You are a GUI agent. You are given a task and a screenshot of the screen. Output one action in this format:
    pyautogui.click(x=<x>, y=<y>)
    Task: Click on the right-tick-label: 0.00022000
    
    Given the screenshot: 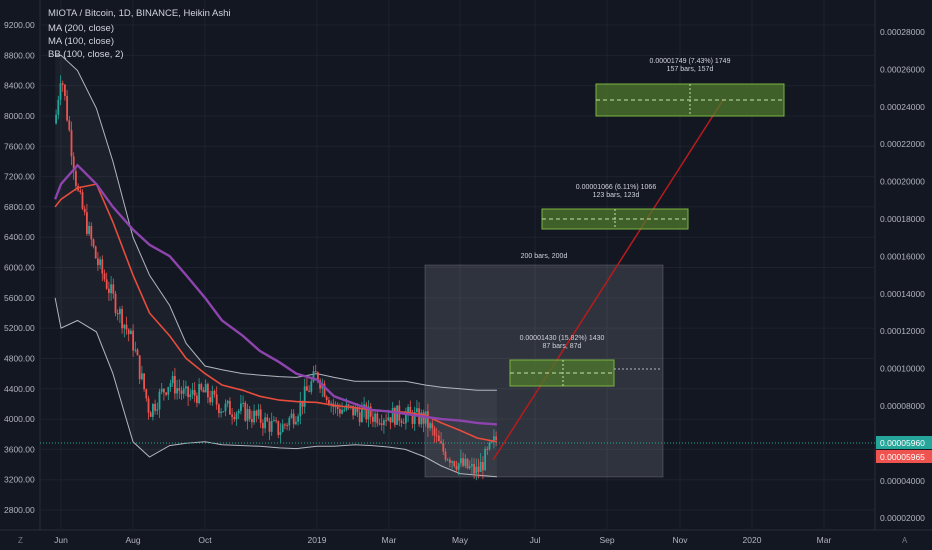 What is the action you would take?
    pyautogui.click(x=902, y=144)
    